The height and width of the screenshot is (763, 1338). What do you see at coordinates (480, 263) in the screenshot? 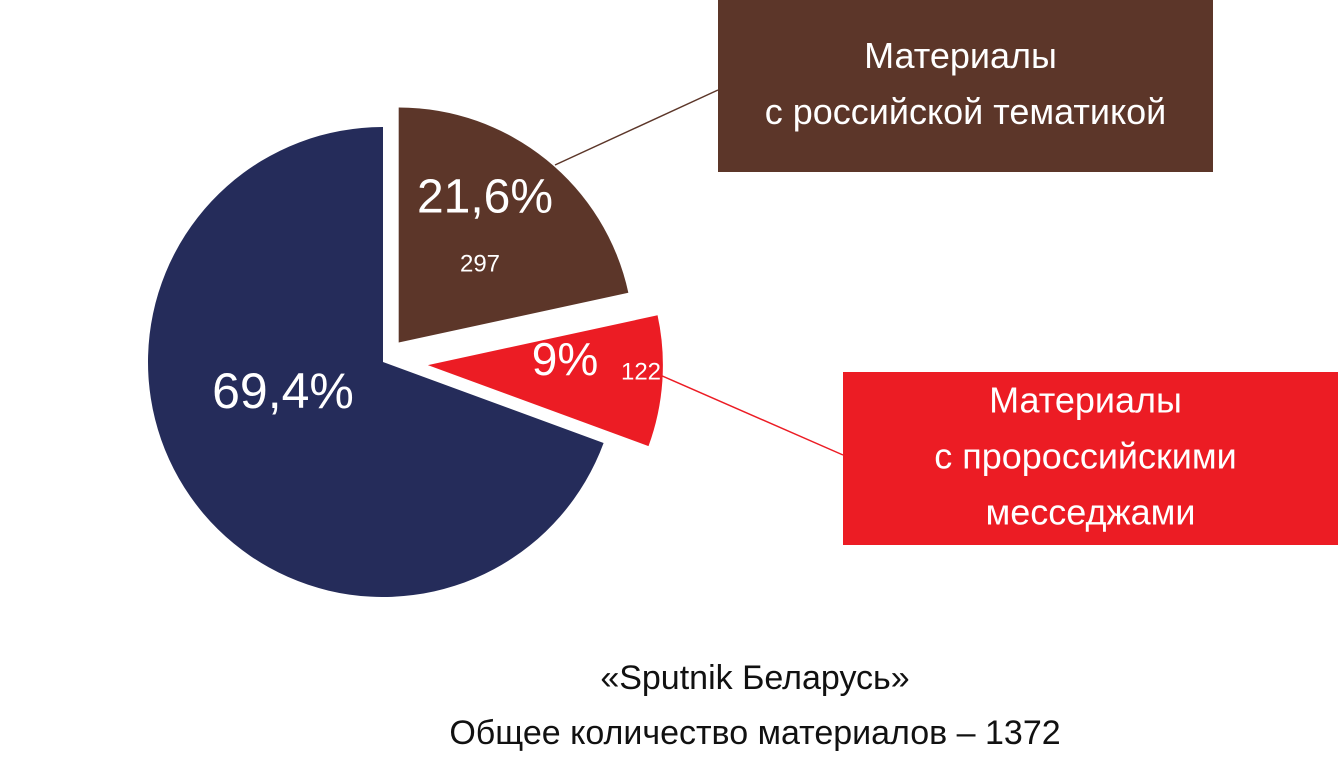
I see `count-label: 297` at bounding box center [480, 263].